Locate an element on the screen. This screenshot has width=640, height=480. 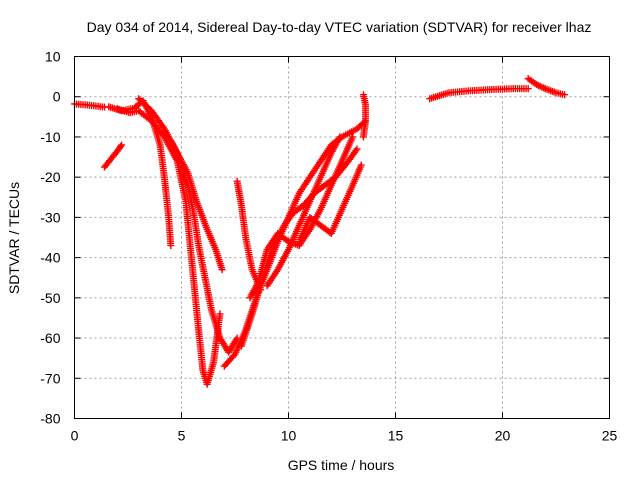
y-tick-label: -30 is located at coordinates (50, 217).